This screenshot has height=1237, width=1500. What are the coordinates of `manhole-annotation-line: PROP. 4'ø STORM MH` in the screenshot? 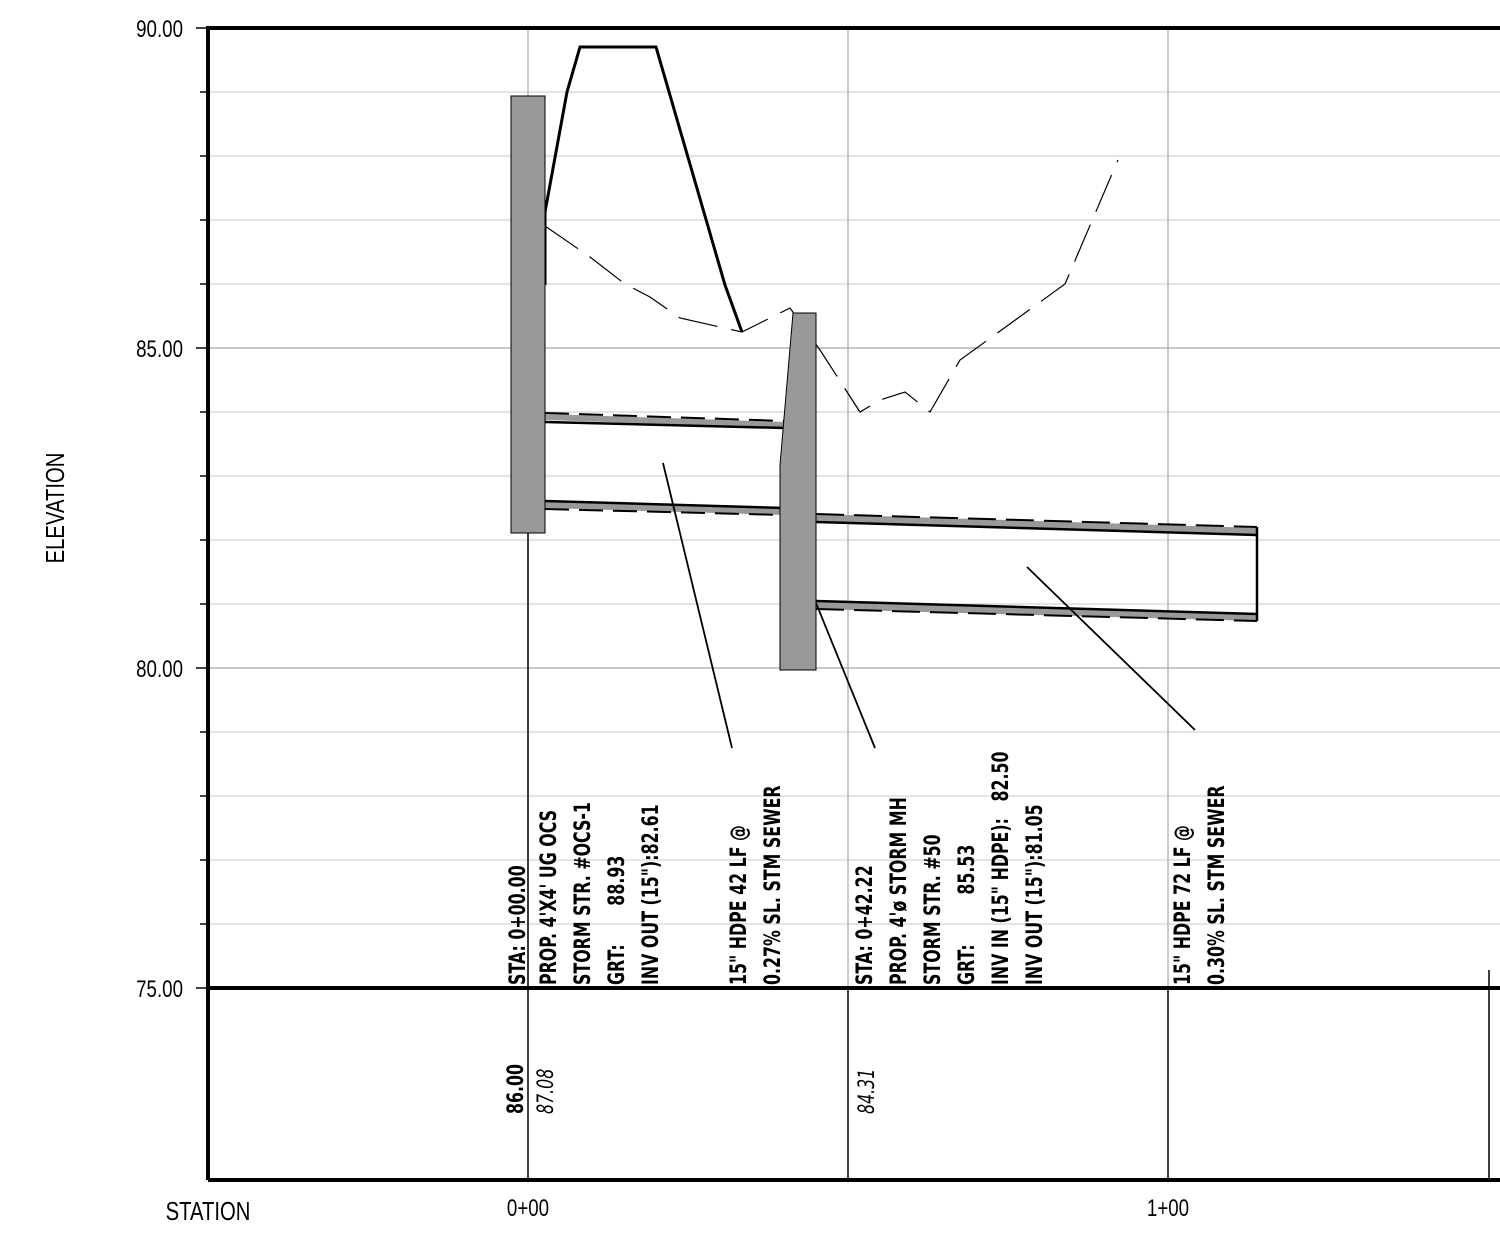 It's located at (898, 891).